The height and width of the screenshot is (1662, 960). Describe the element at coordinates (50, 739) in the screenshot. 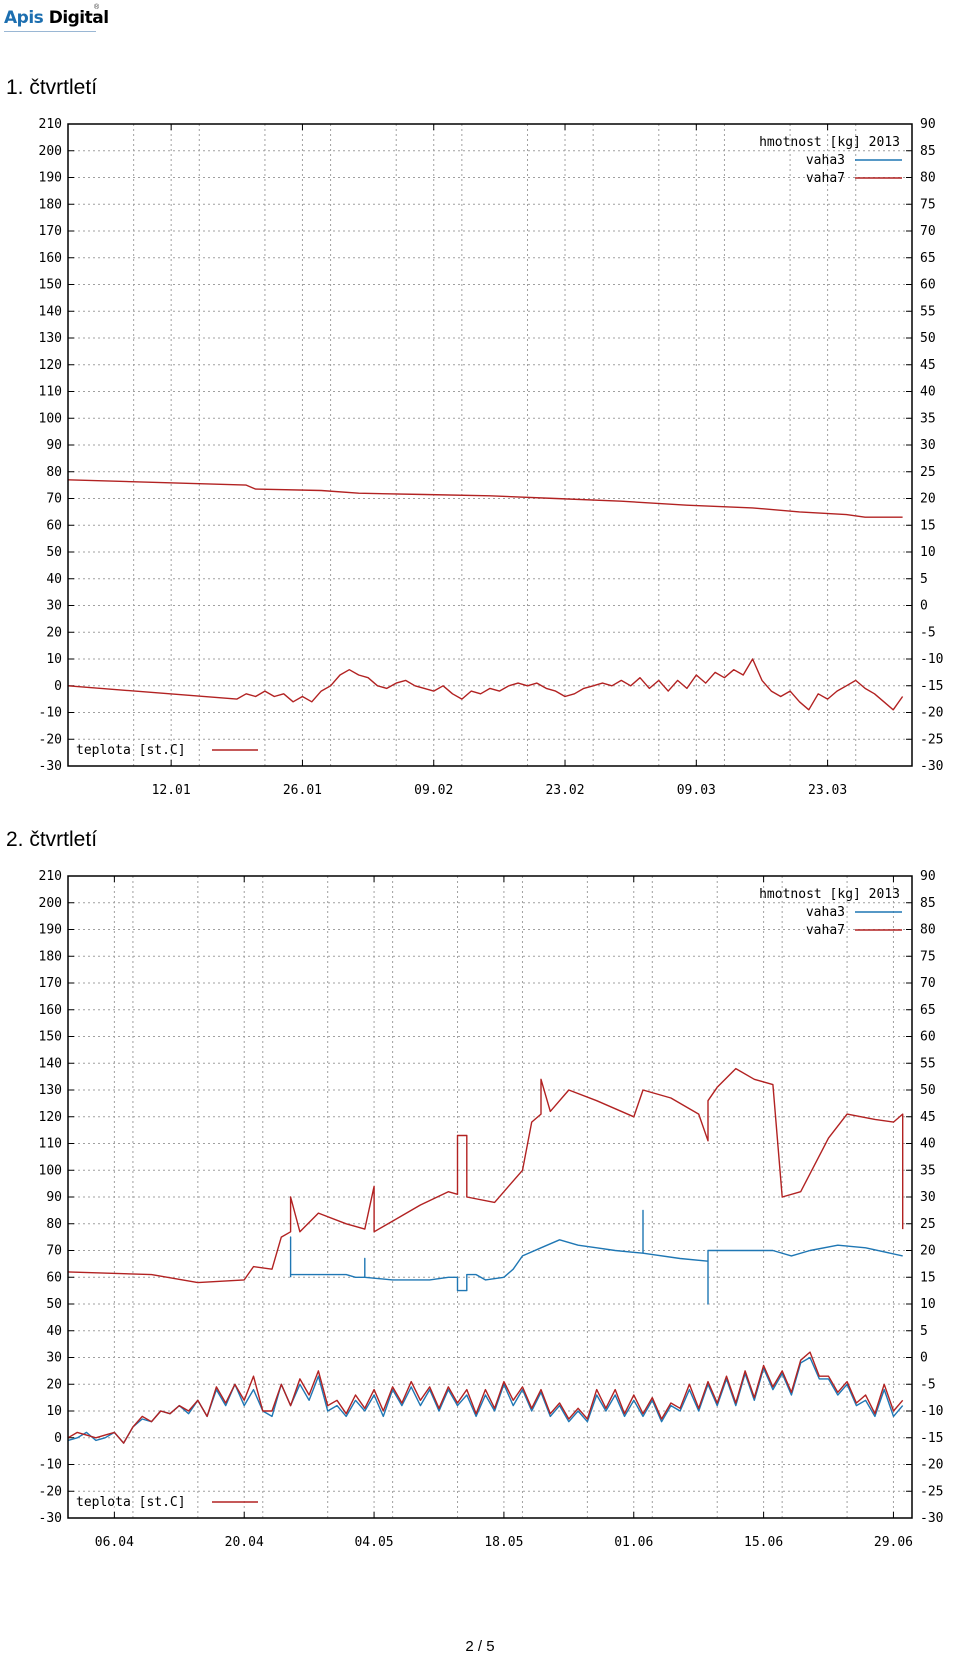

I see `y-left-tick-label: -20` at that location.